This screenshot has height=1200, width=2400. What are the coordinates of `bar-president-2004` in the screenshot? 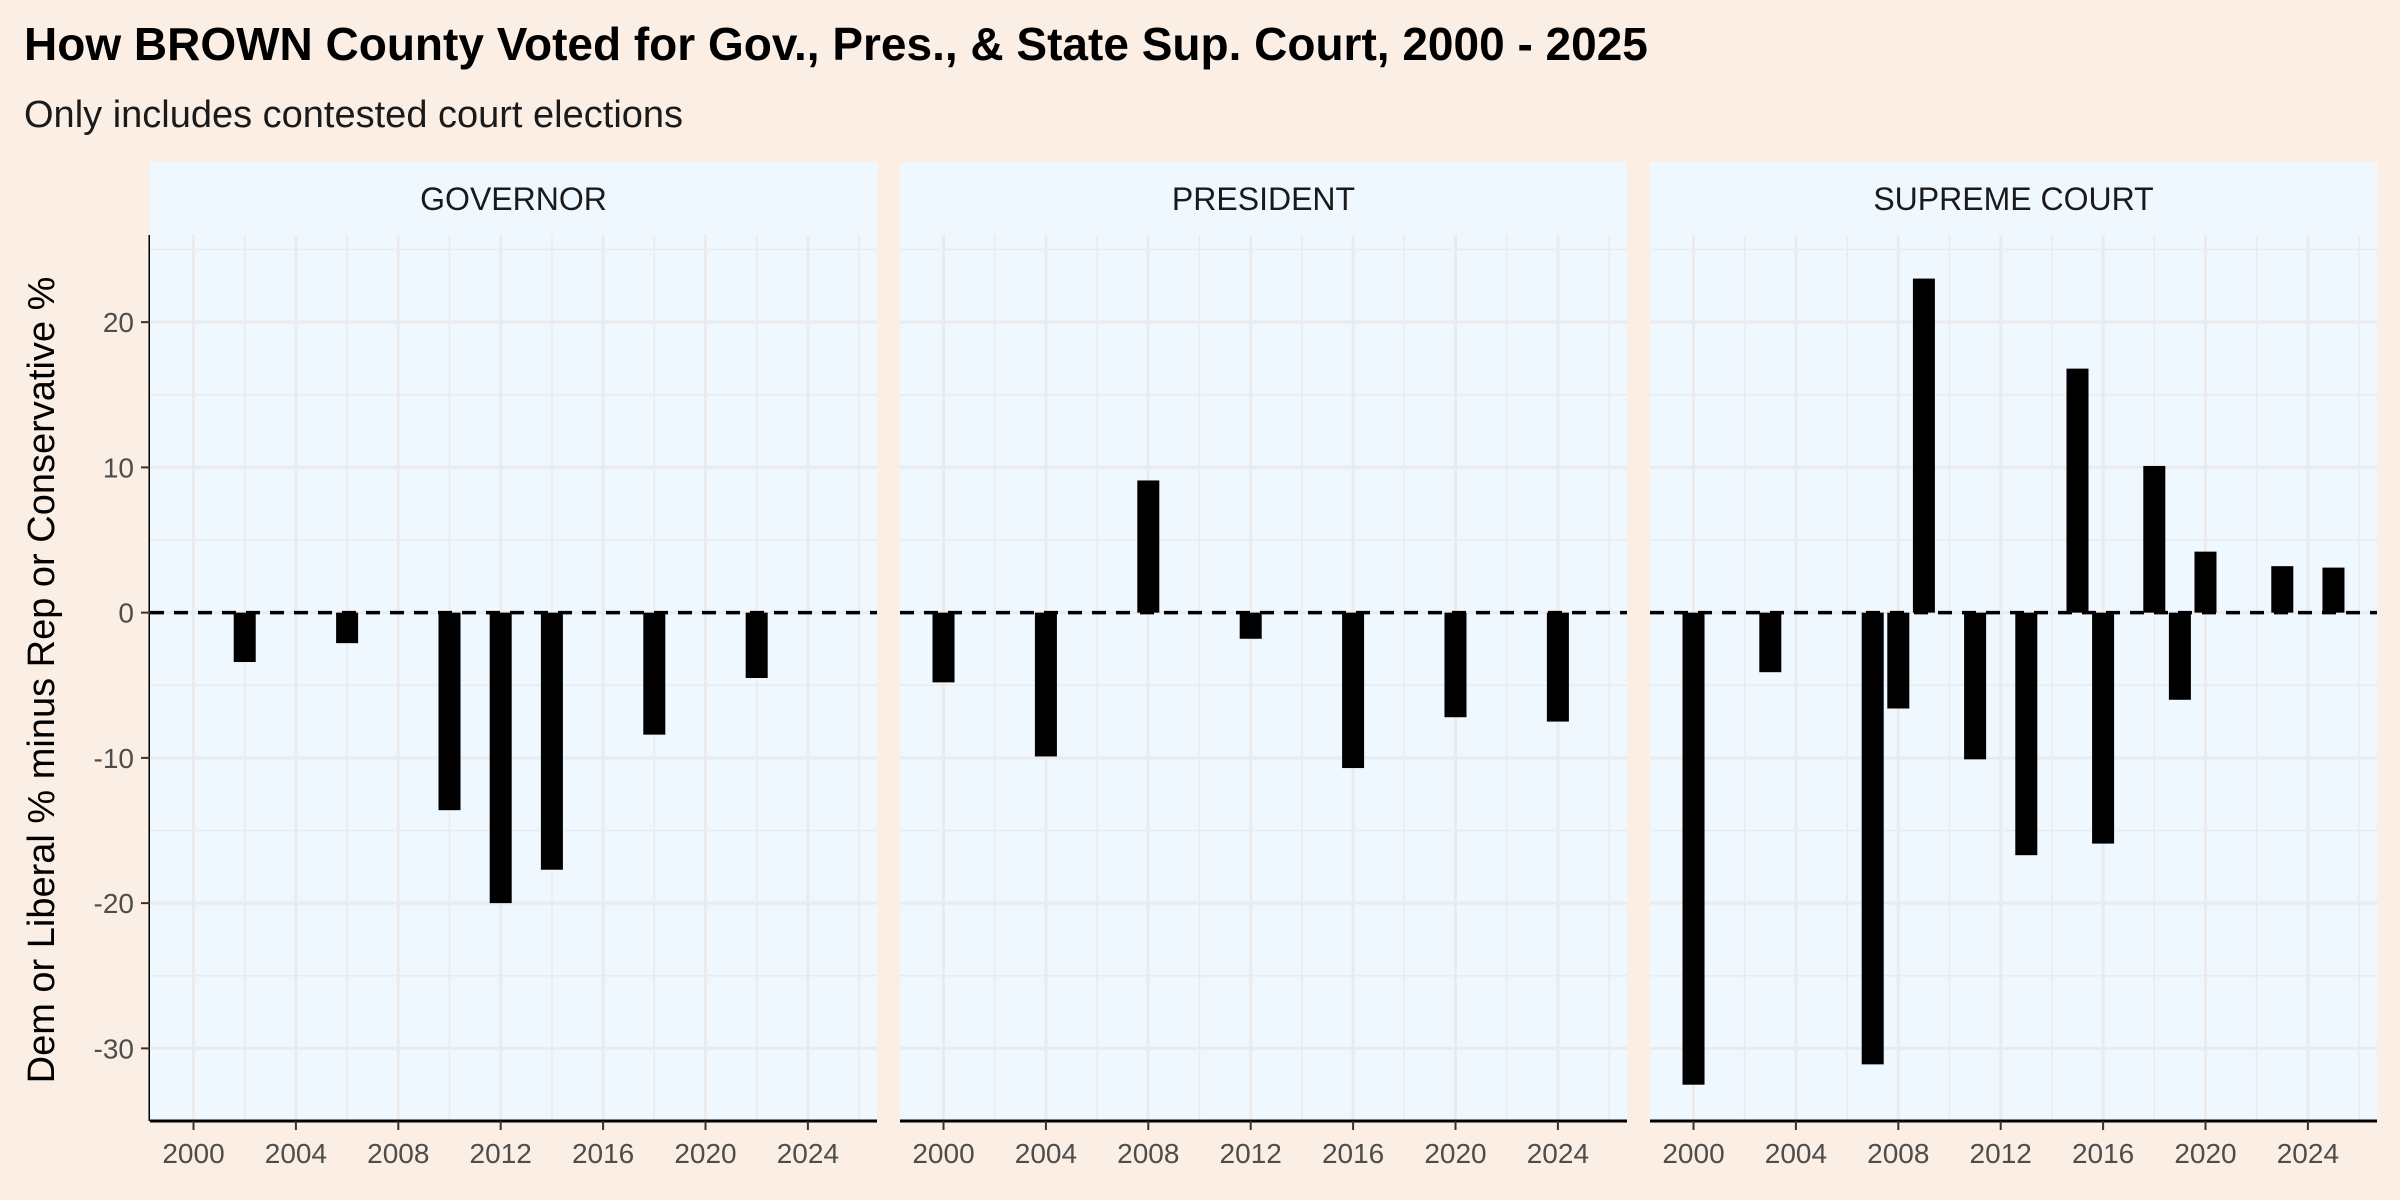 It's located at (1045, 684).